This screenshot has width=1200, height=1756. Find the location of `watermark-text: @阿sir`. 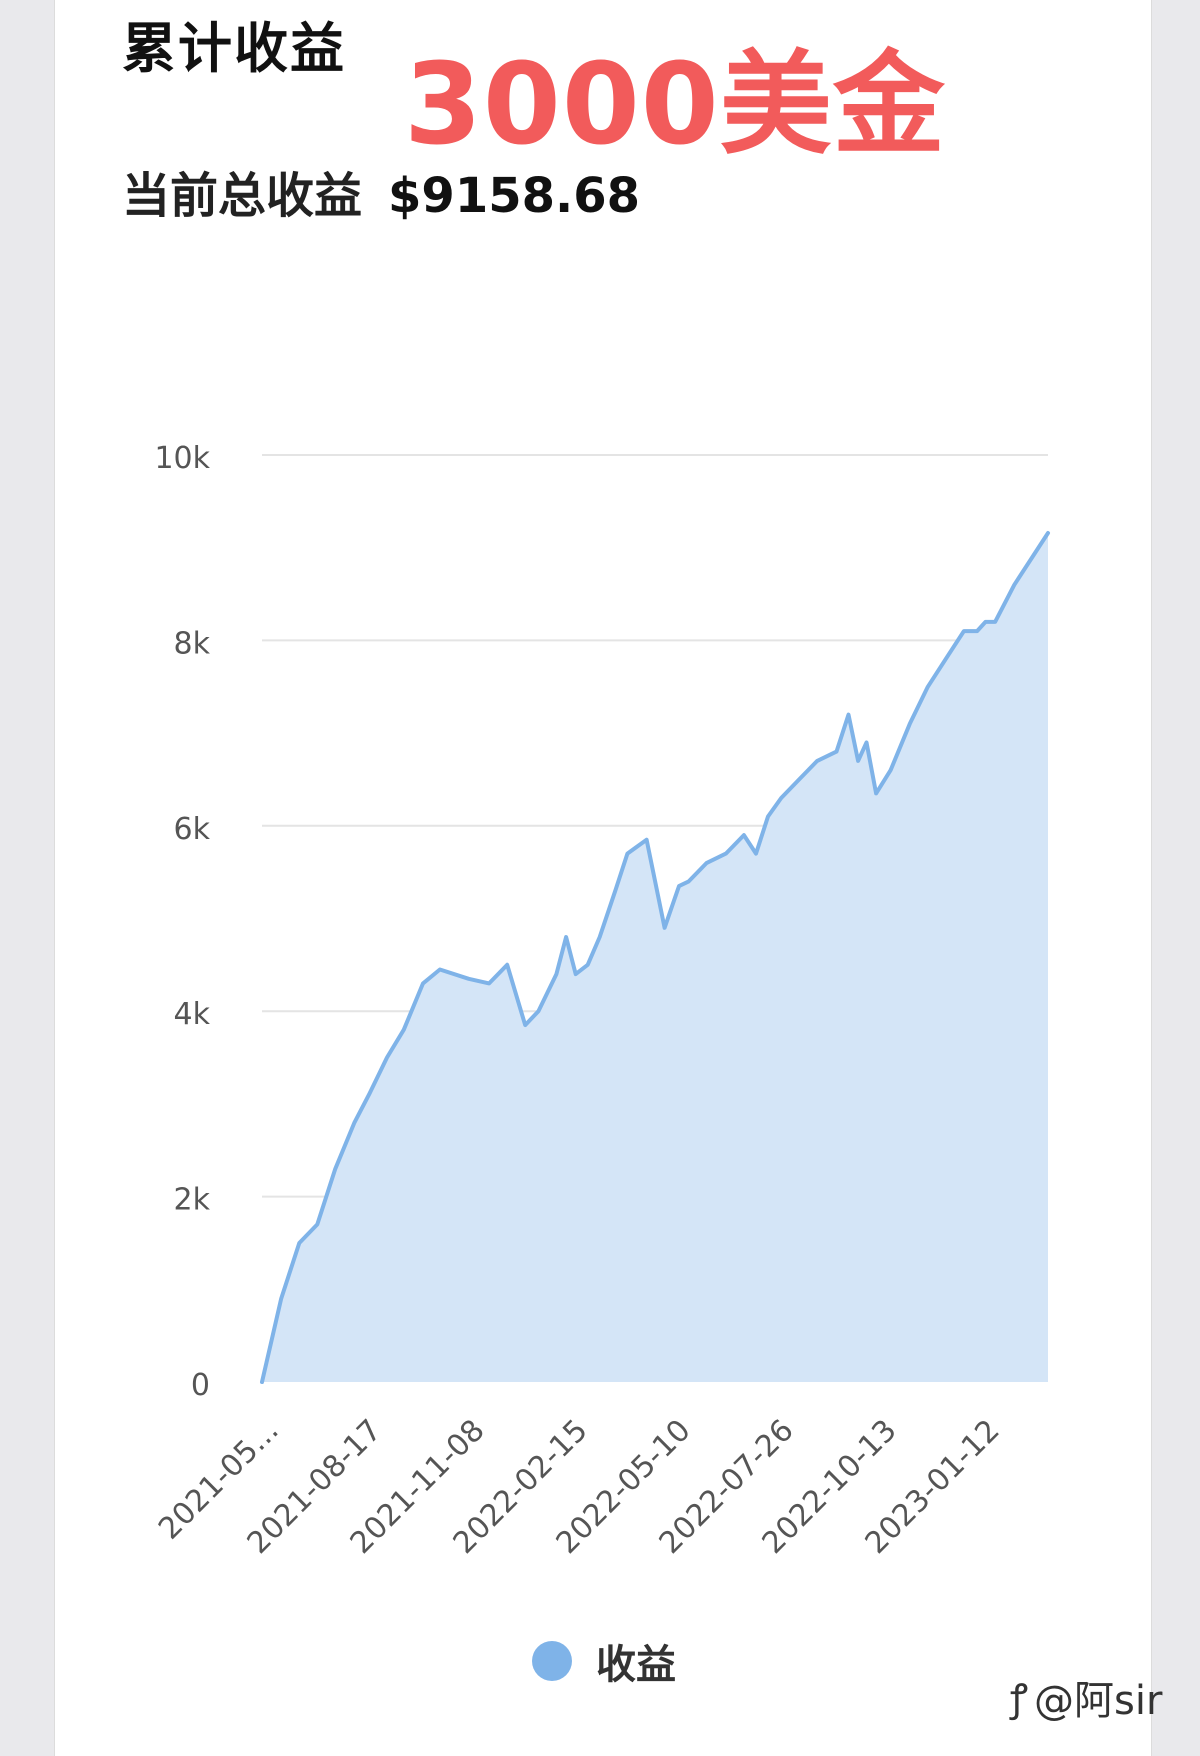

watermark-text: @阿sir is located at coordinates (1098, 1701).